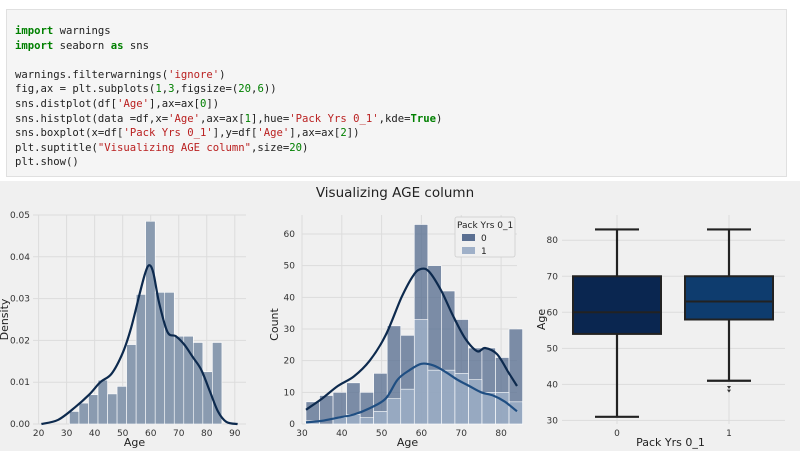  I want to click on code-token: ]), so click(353, 133).